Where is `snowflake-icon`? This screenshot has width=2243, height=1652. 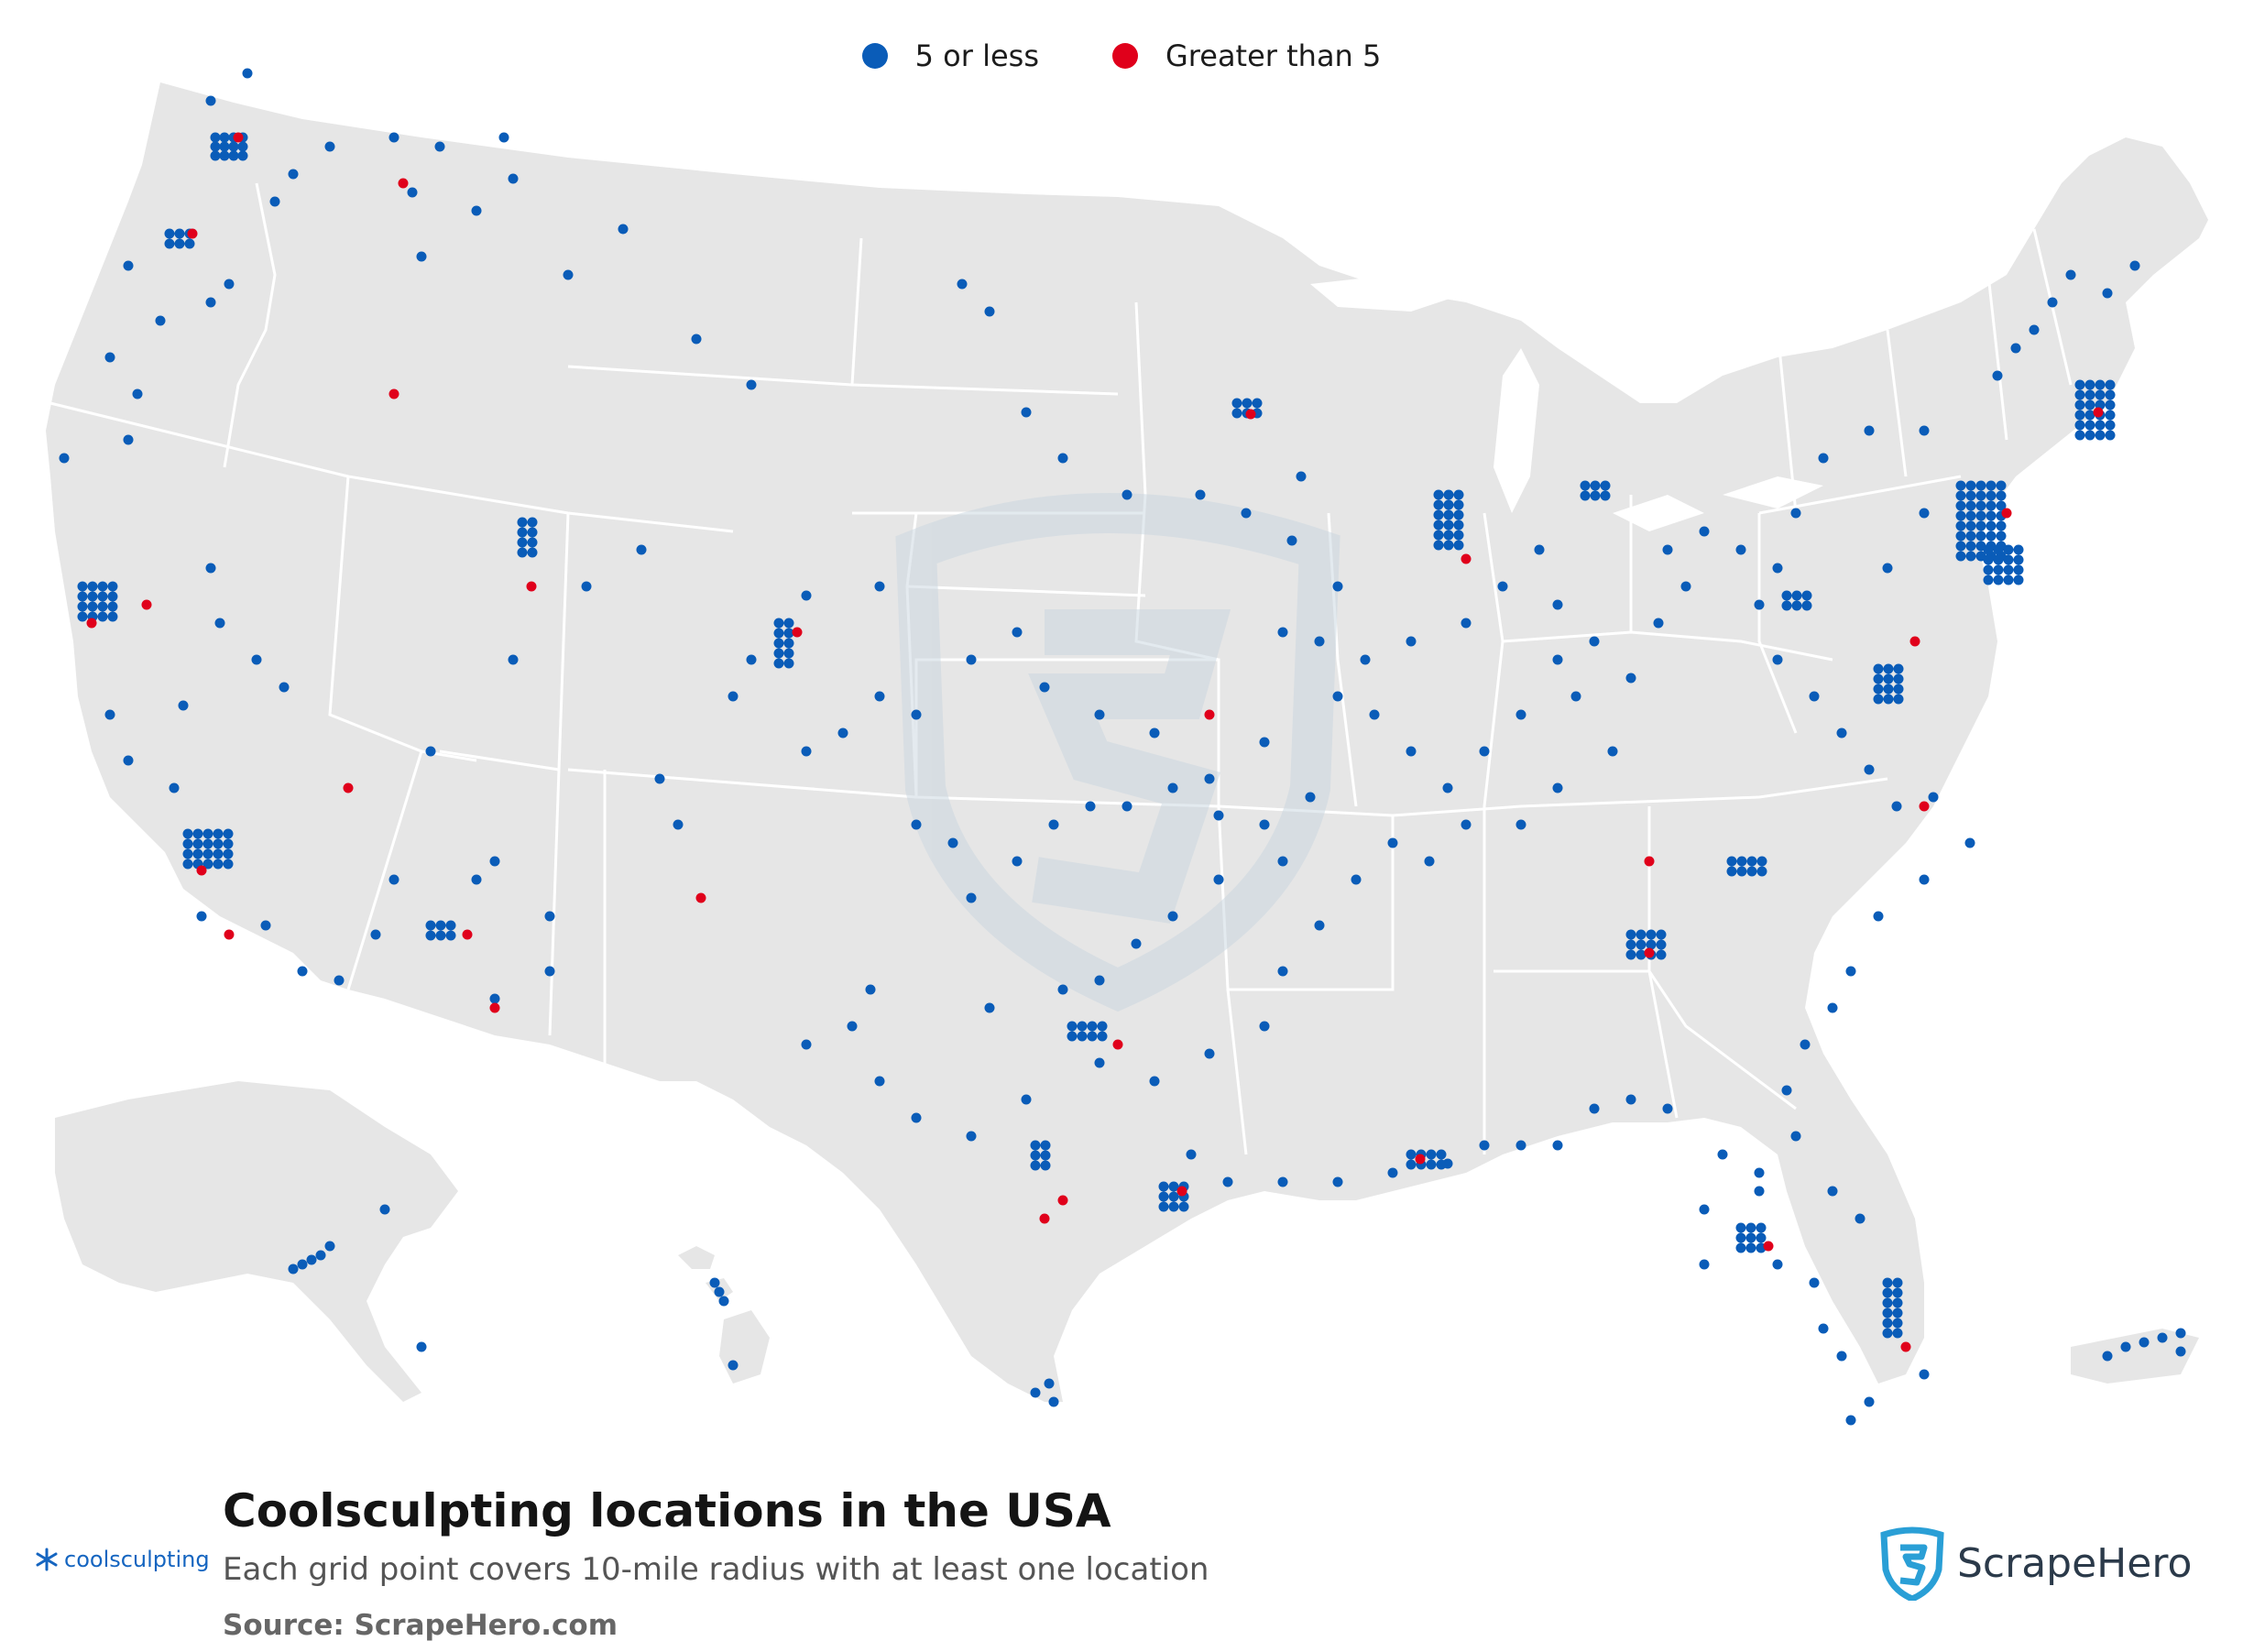 snowflake-icon is located at coordinates (47, 1559).